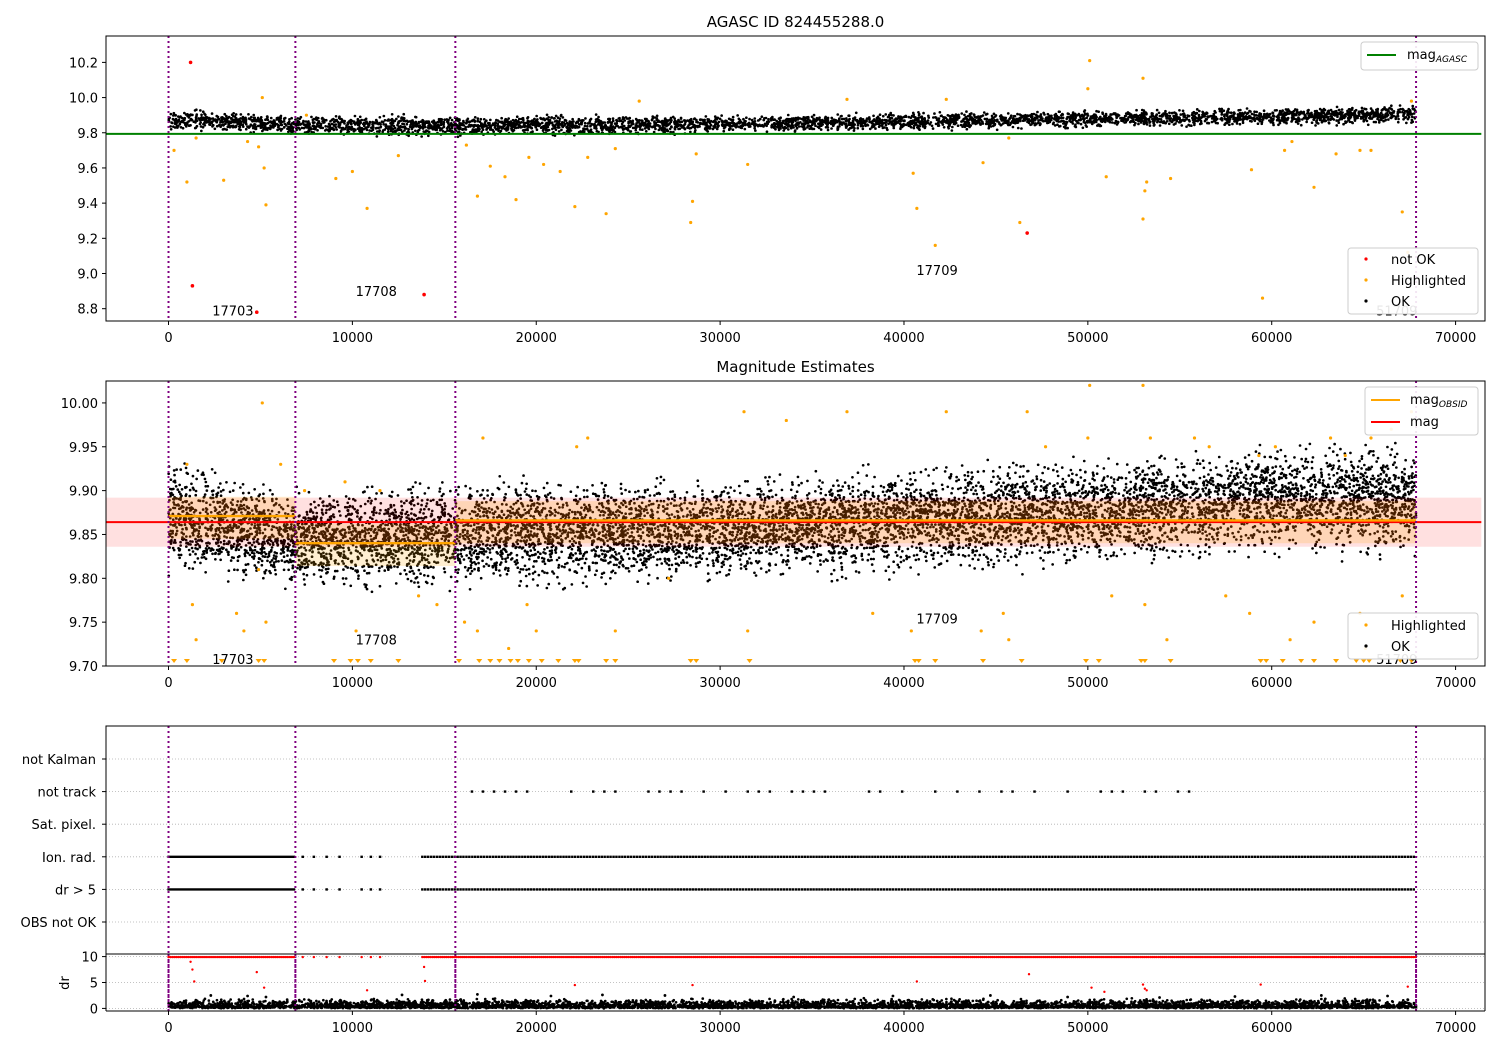 The width and height of the screenshot is (1500, 1054). I want to click on y-tick-label: 10, so click(89, 958).